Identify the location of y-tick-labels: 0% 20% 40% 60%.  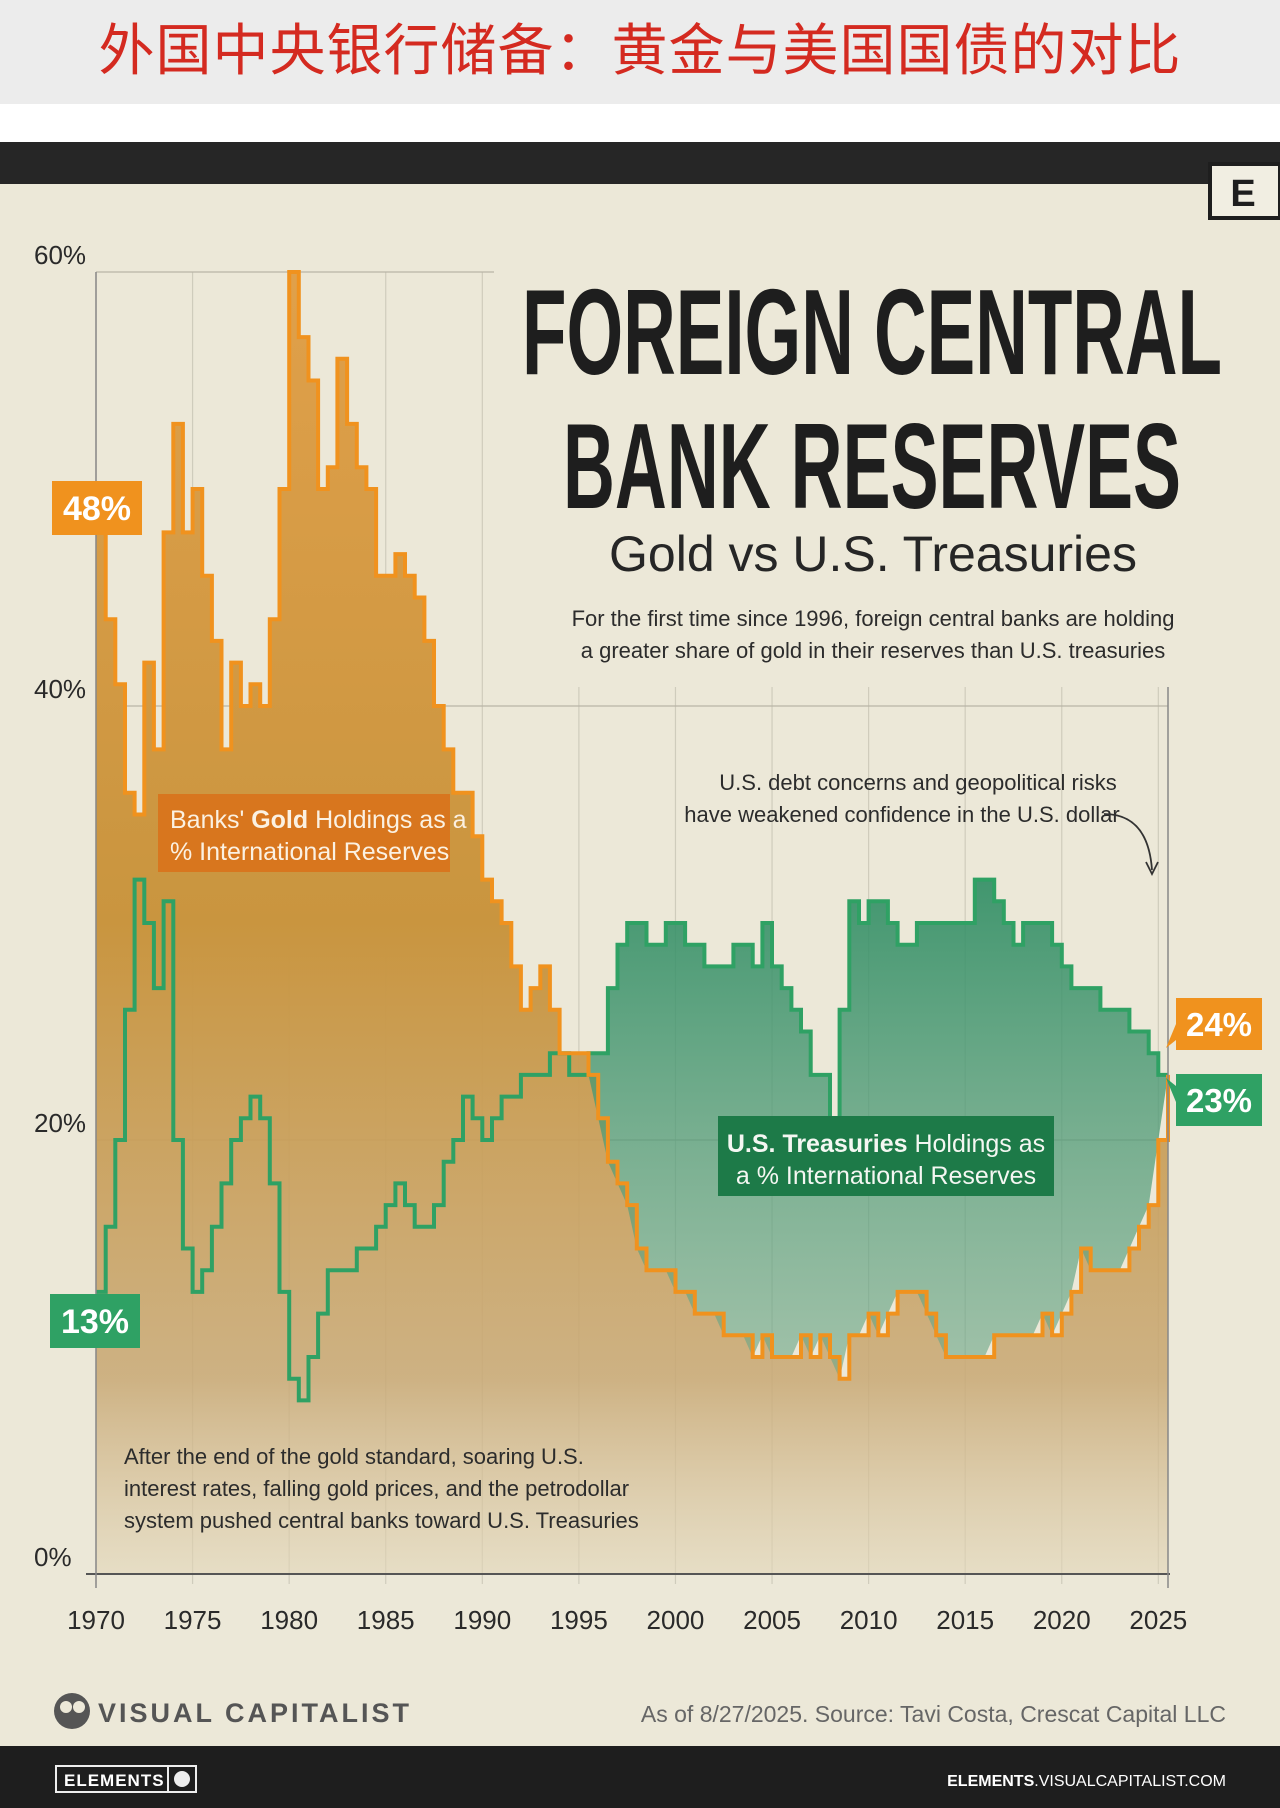
(60, 906).